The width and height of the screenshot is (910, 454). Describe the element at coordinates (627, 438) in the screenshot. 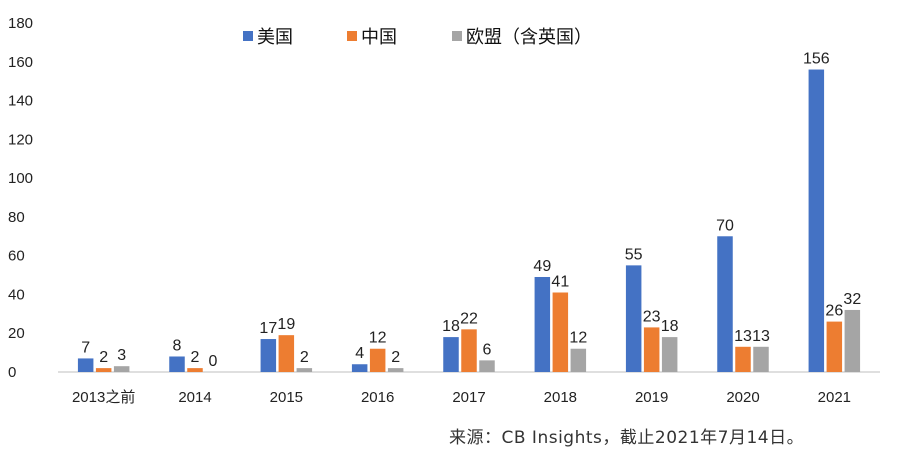

I see `source-note: 来源：CB Insights，截止2021年7月14日。` at that location.